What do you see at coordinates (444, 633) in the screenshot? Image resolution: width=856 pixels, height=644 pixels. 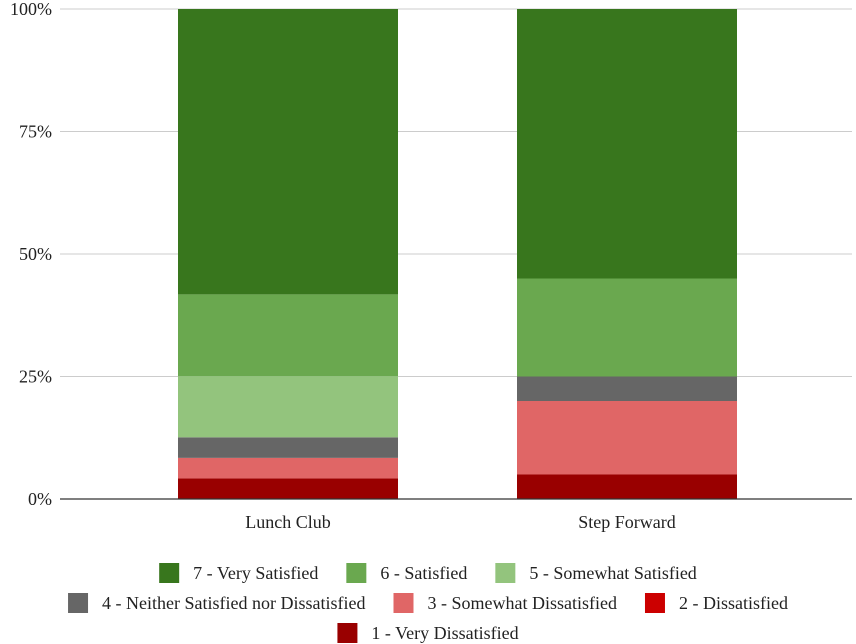 I see `legend-label: 1 - Very Dissatisfied` at bounding box center [444, 633].